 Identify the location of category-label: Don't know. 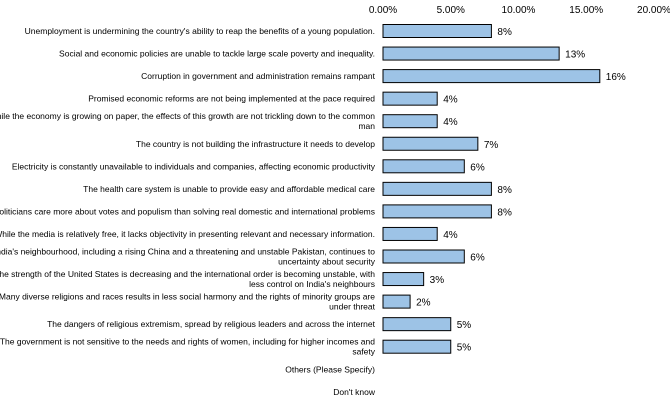
(354, 392).